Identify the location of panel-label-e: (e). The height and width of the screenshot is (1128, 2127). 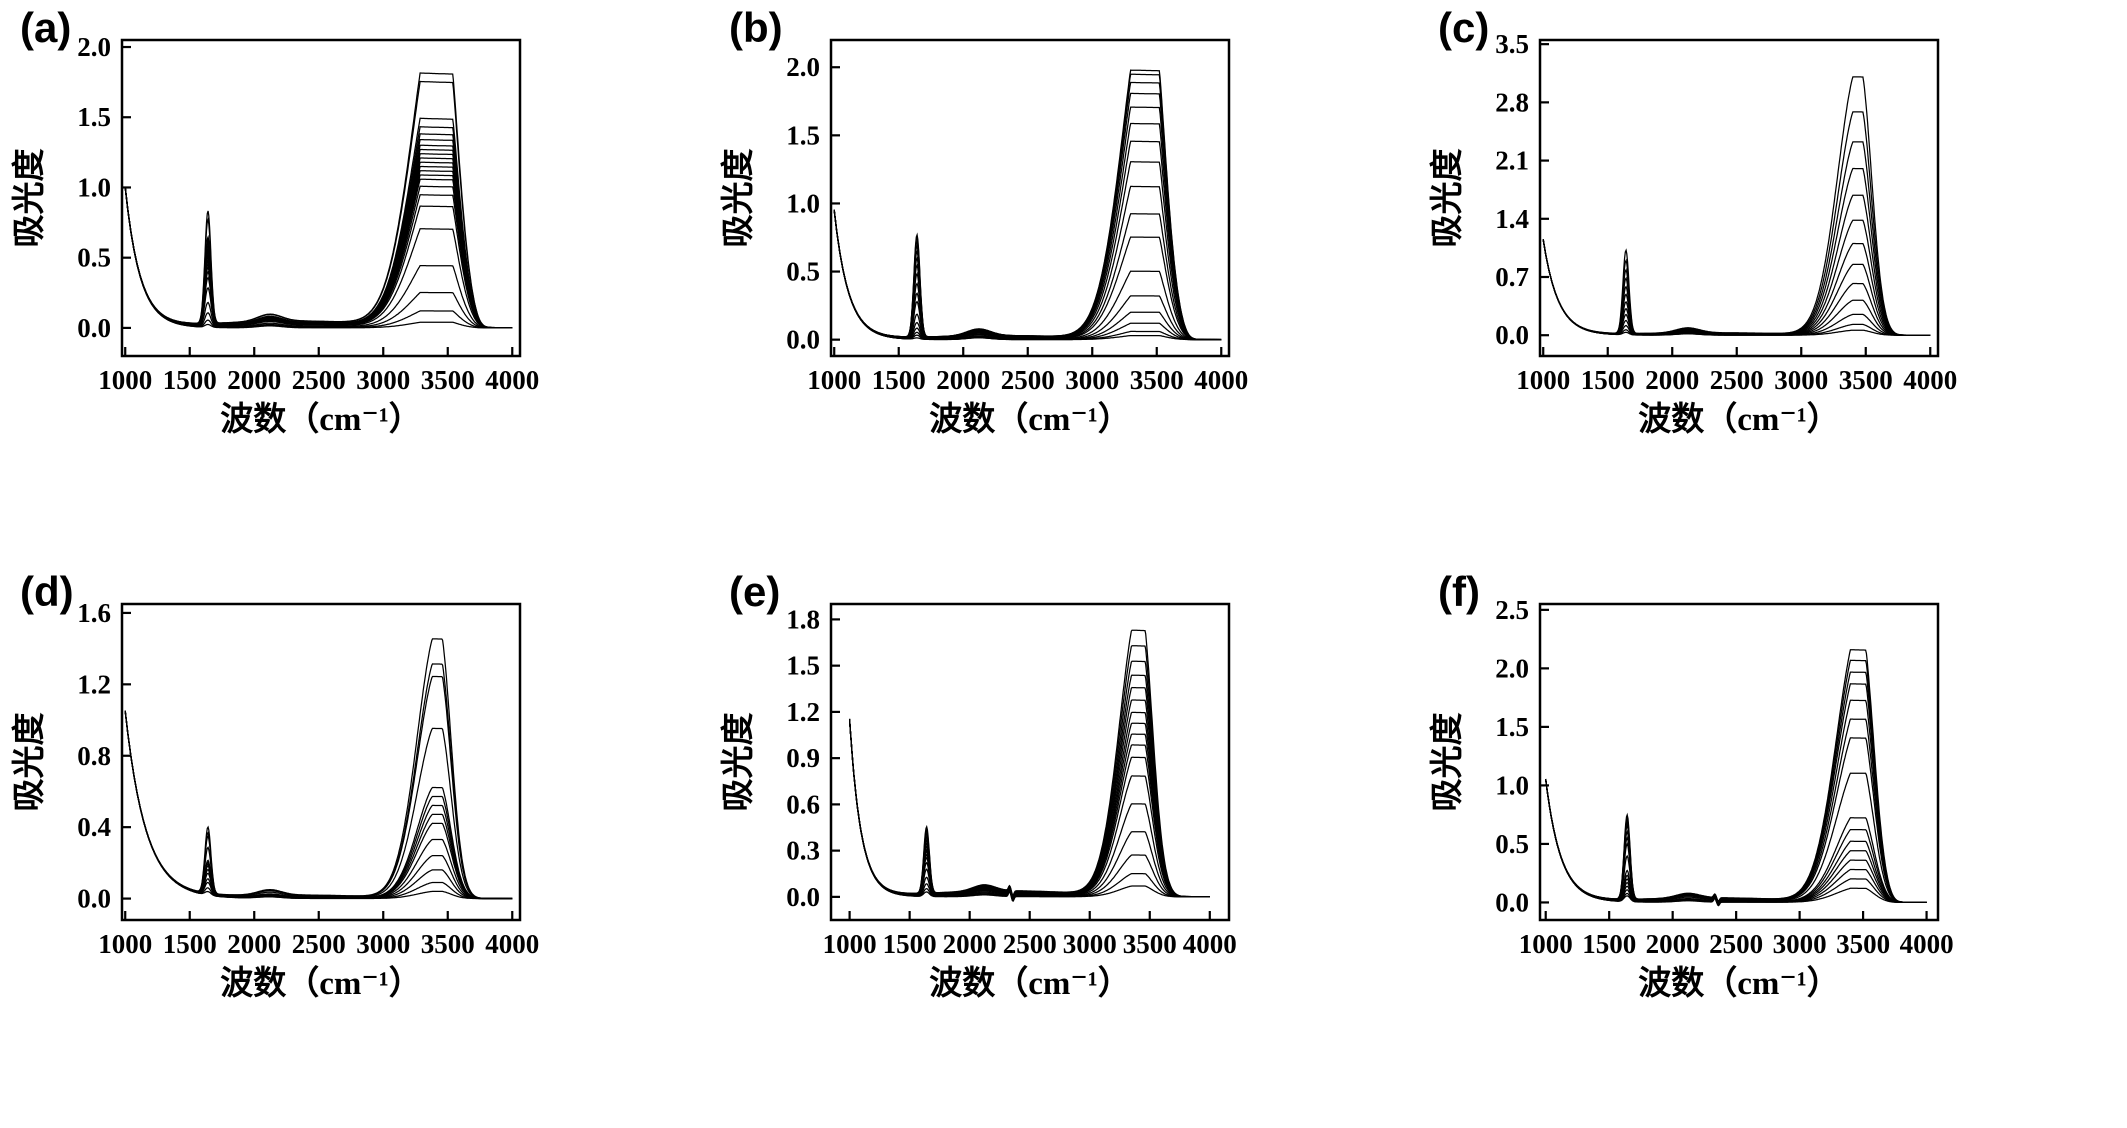
(755, 591).